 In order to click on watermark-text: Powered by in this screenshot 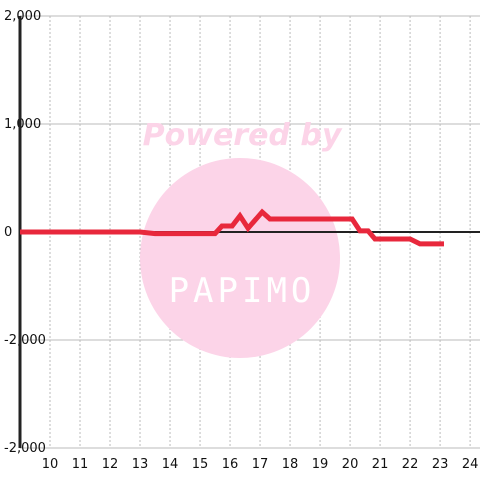, I will do `click(243, 135)`.